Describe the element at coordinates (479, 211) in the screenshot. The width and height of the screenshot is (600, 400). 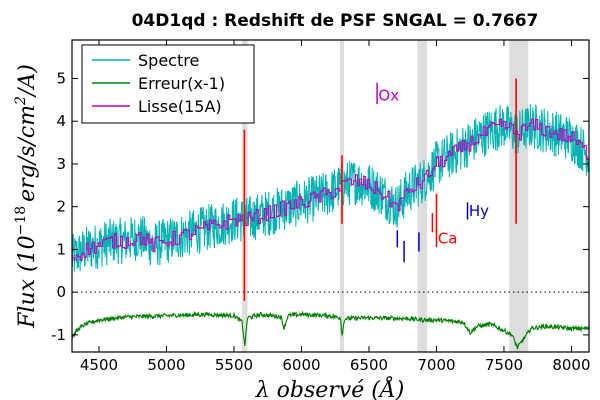
I see `annotation-hy: Hy` at that location.